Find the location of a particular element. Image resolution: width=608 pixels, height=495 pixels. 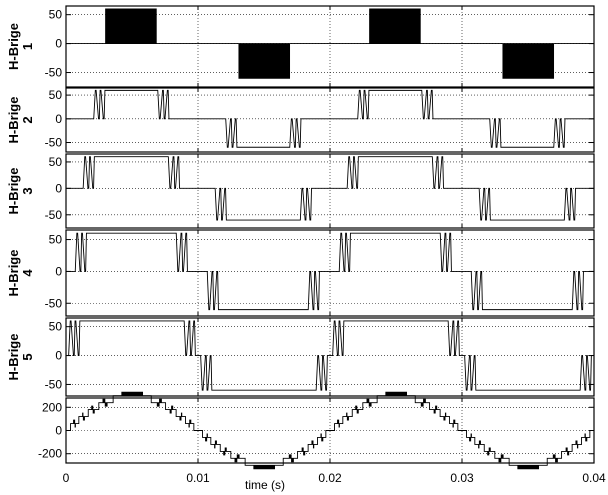

panel-6: 200 0 -200 is located at coordinates (316, 430).